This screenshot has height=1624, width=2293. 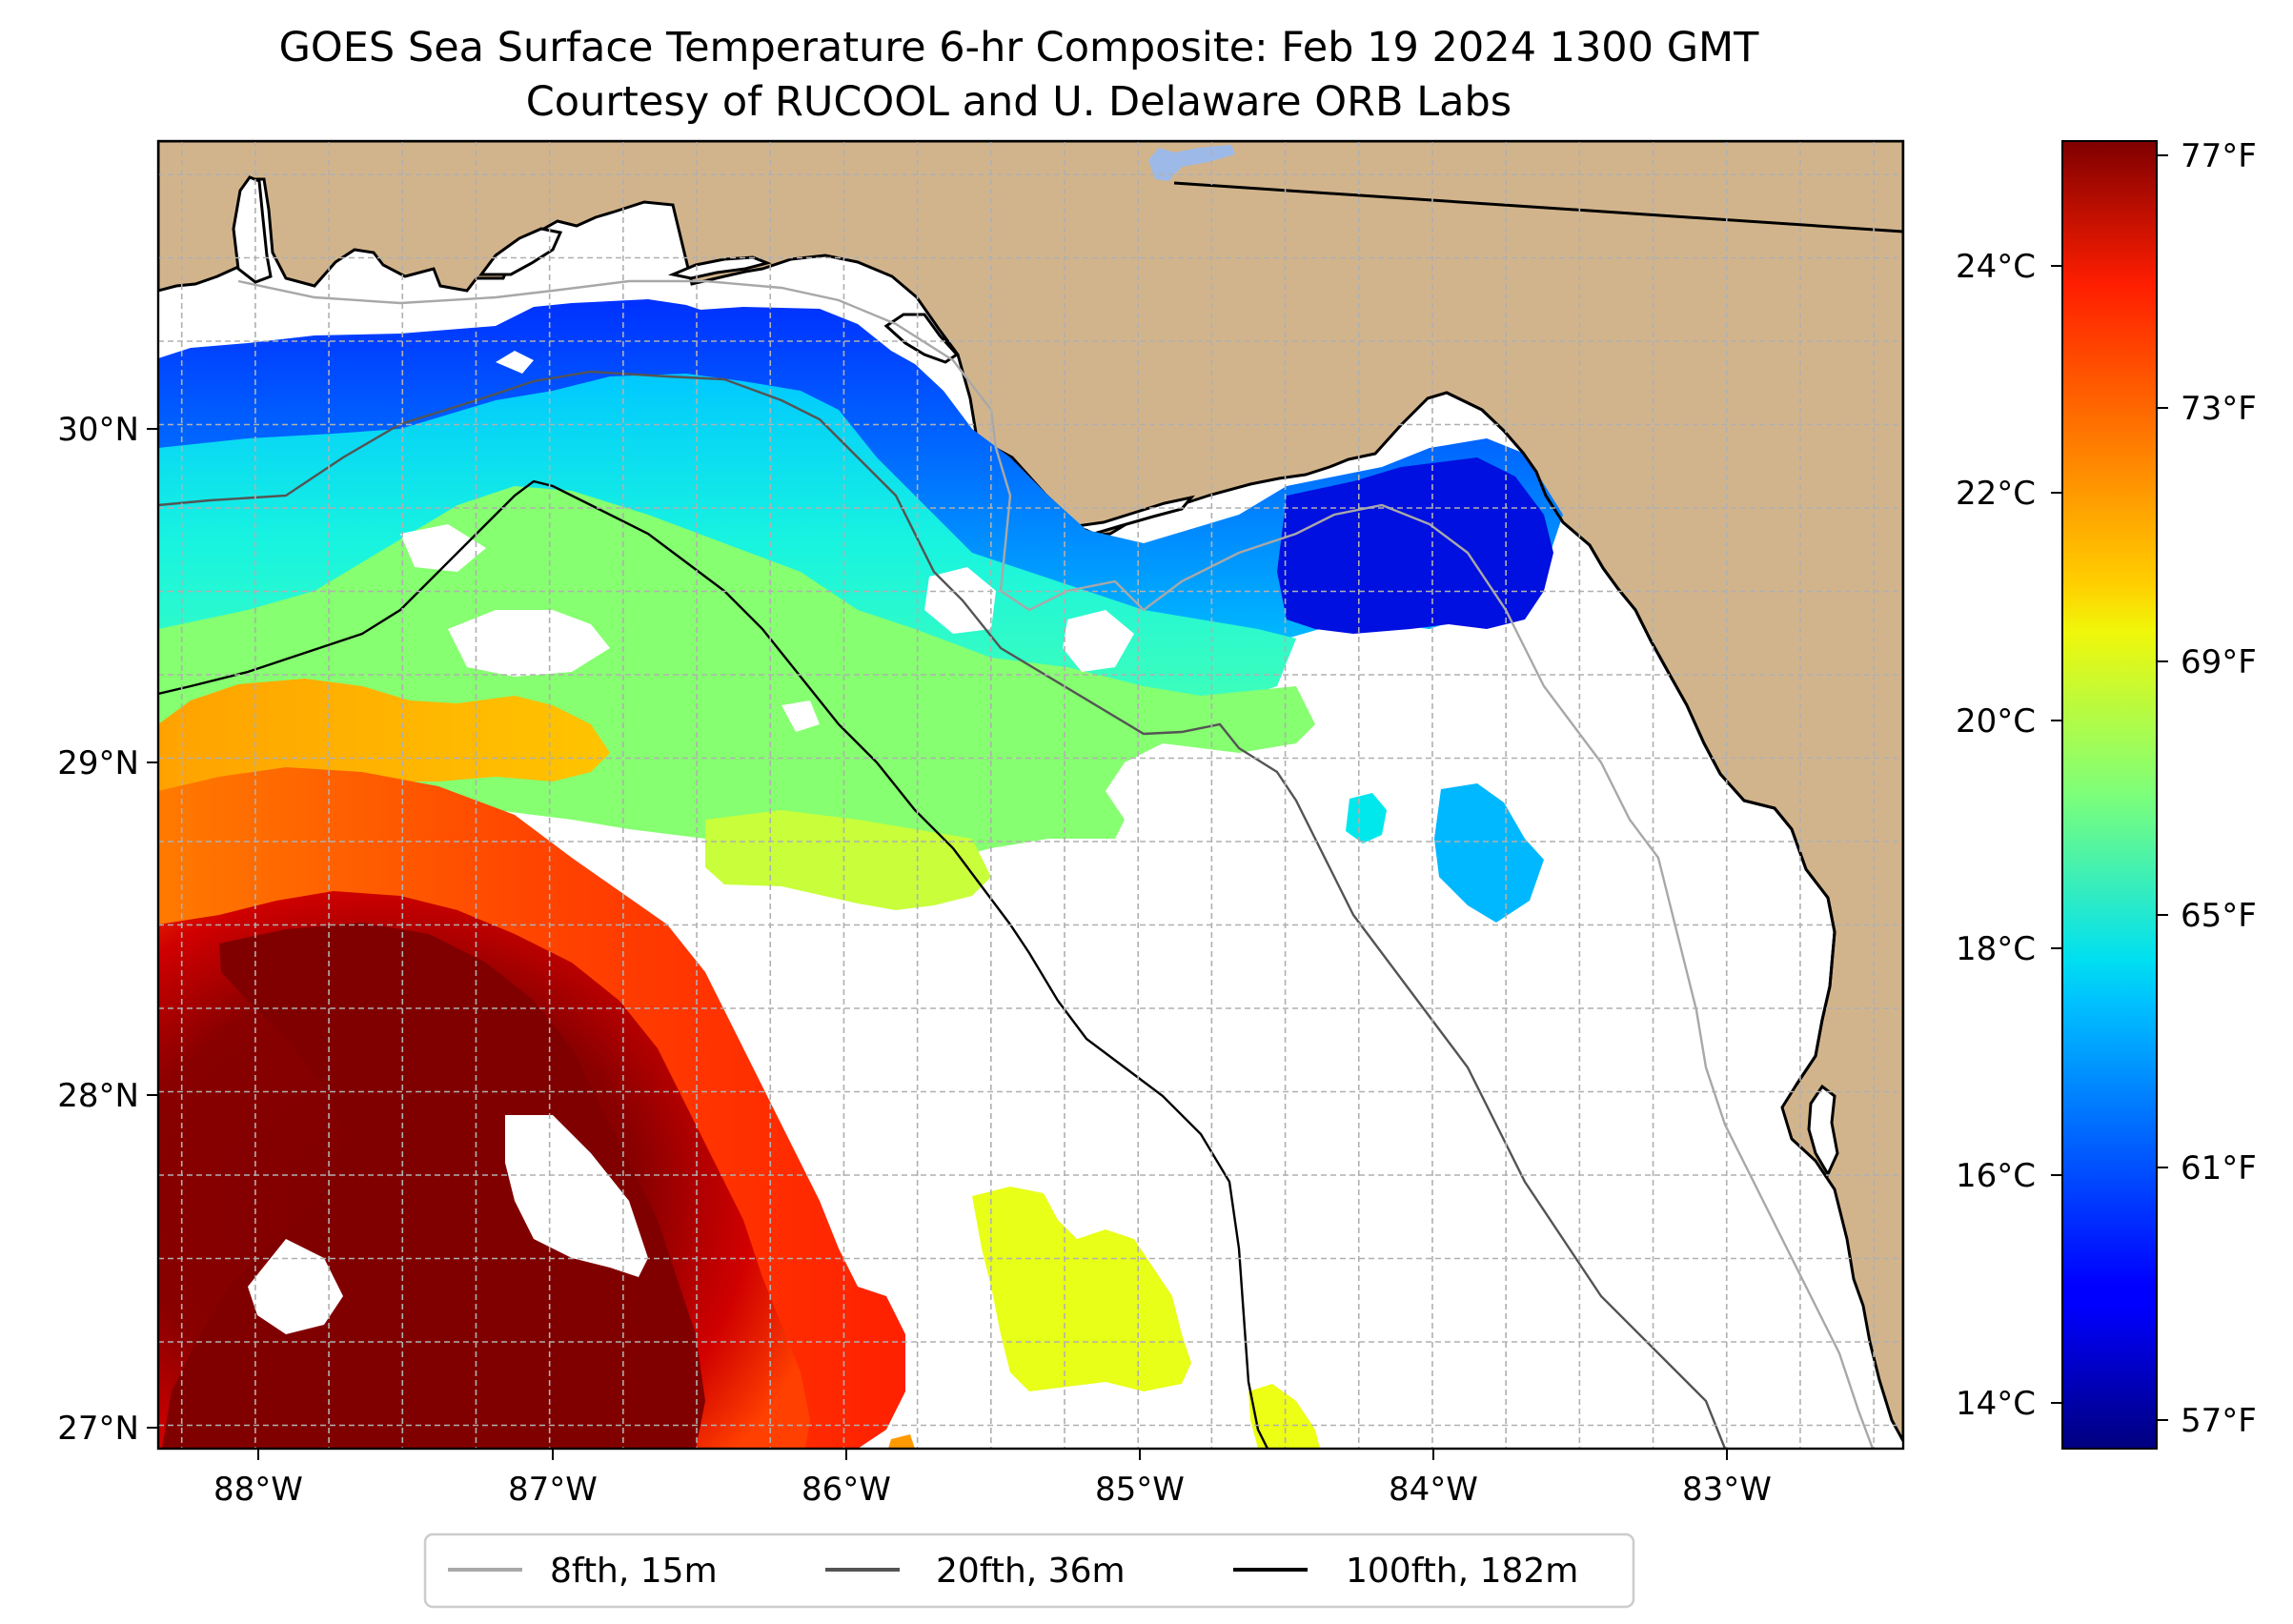 I want to click on fahrenheit-tick-label-73: 73°F, so click(x=2219, y=409).